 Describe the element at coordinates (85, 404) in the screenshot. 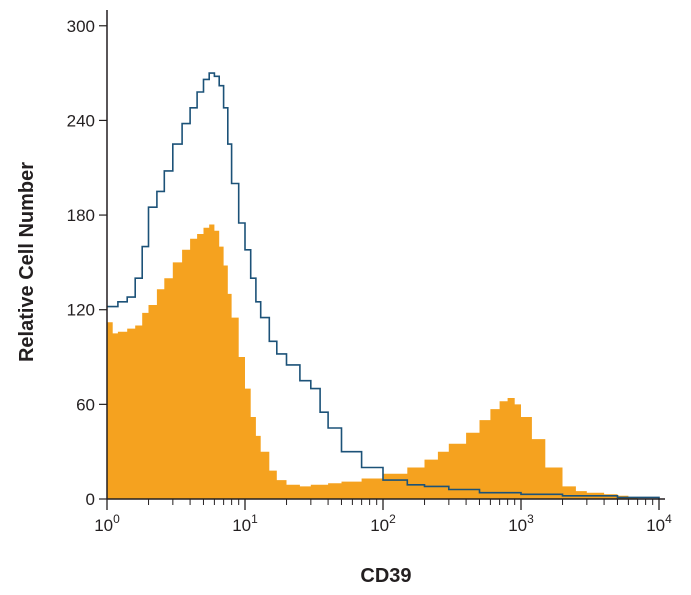

I see `y-tick-label: 60` at that location.